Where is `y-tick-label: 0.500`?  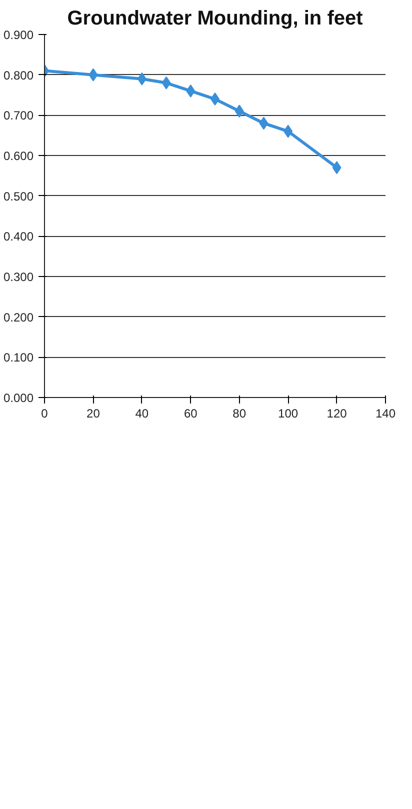
y-tick-label: 0.500 is located at coordinates (18, 196).